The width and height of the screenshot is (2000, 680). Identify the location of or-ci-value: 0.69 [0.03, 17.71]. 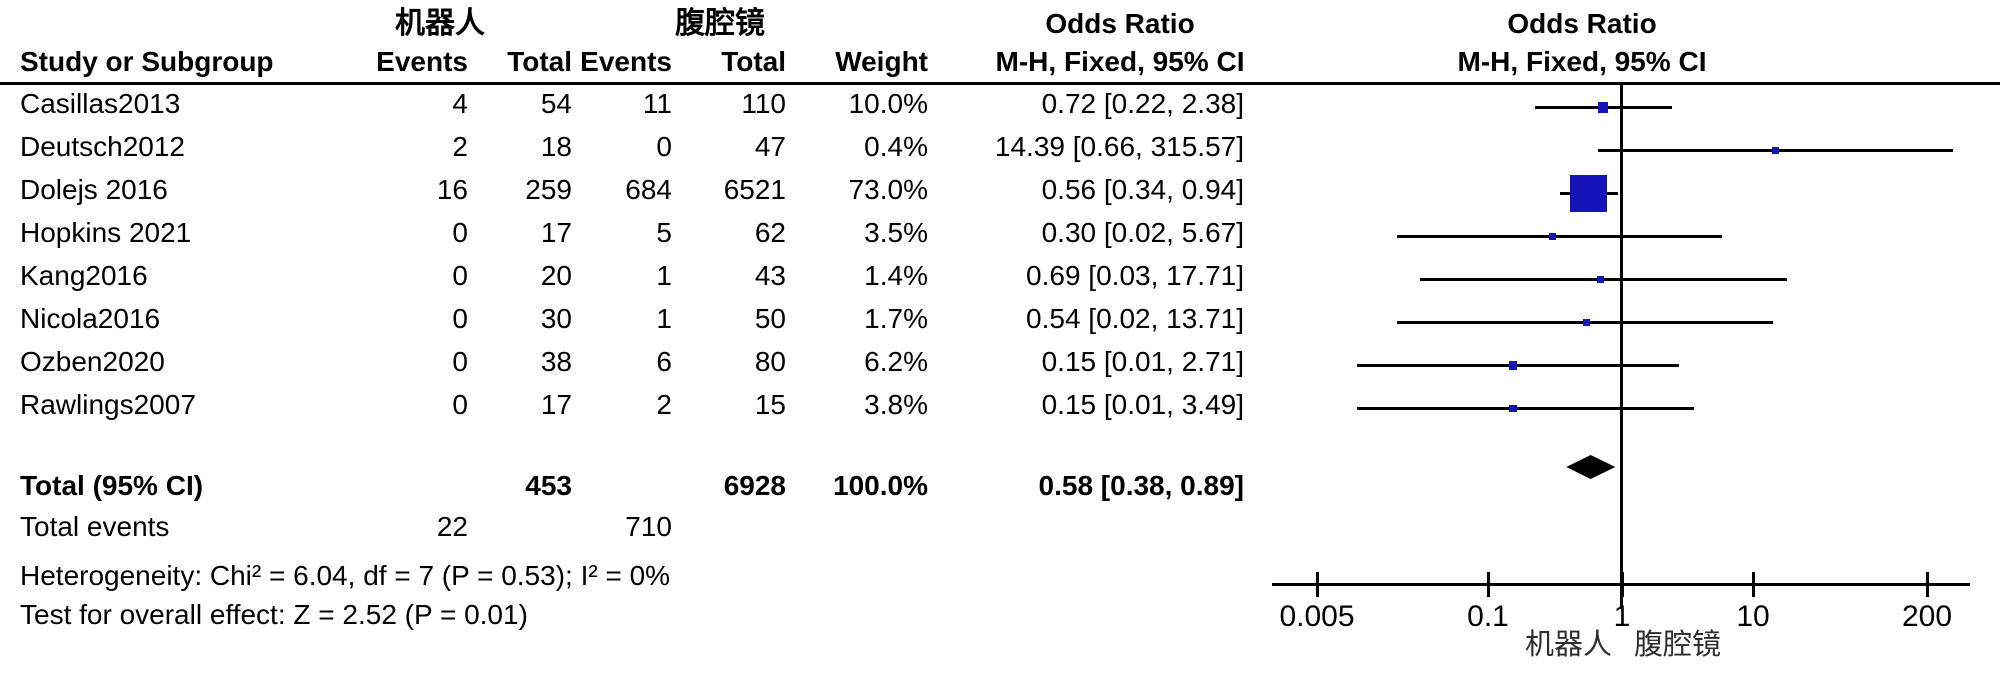
(1135, 275).